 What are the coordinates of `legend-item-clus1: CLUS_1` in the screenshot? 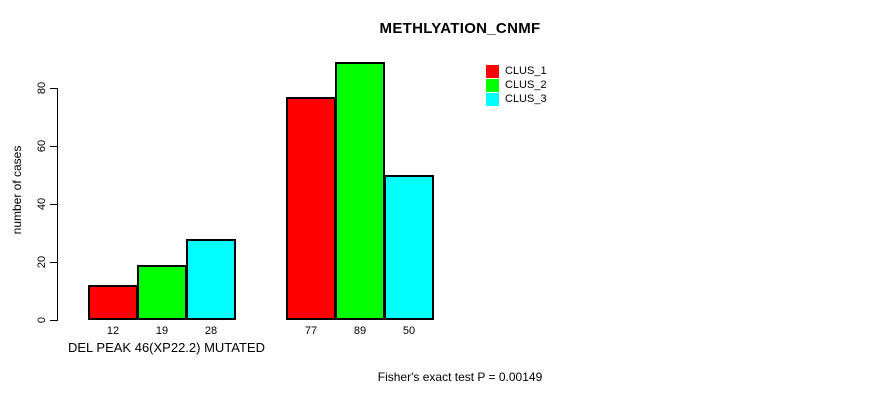 It's located at (516, 71).